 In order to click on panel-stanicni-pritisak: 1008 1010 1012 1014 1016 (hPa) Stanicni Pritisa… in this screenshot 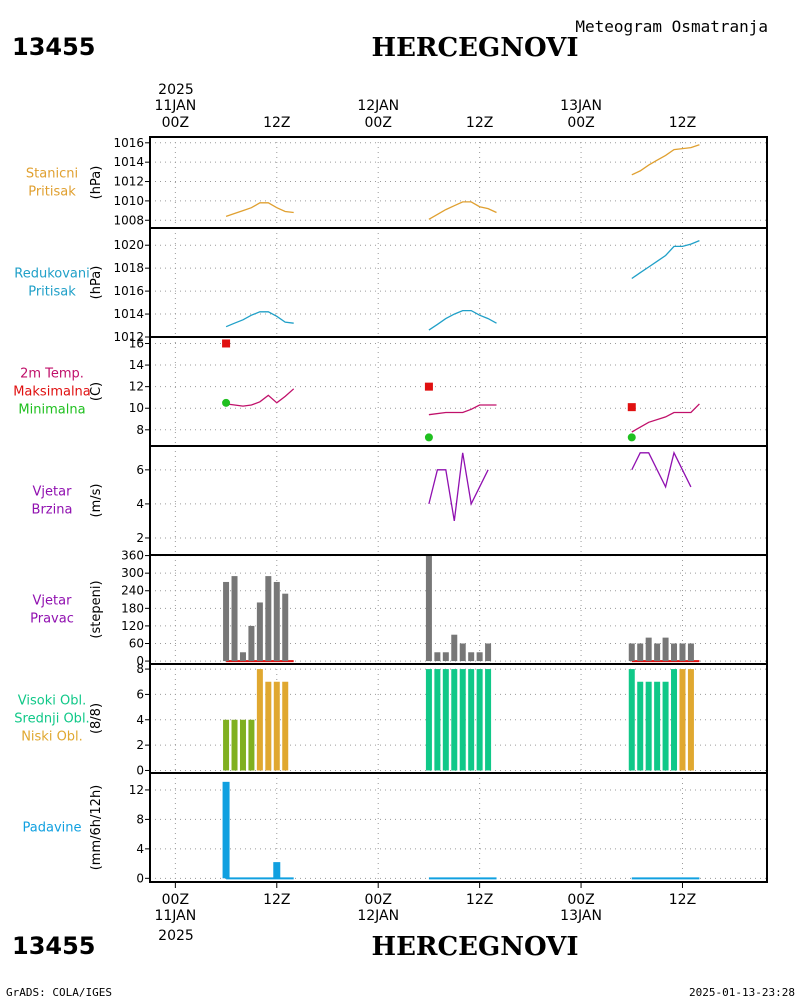, I will do `click(397, 182)`.